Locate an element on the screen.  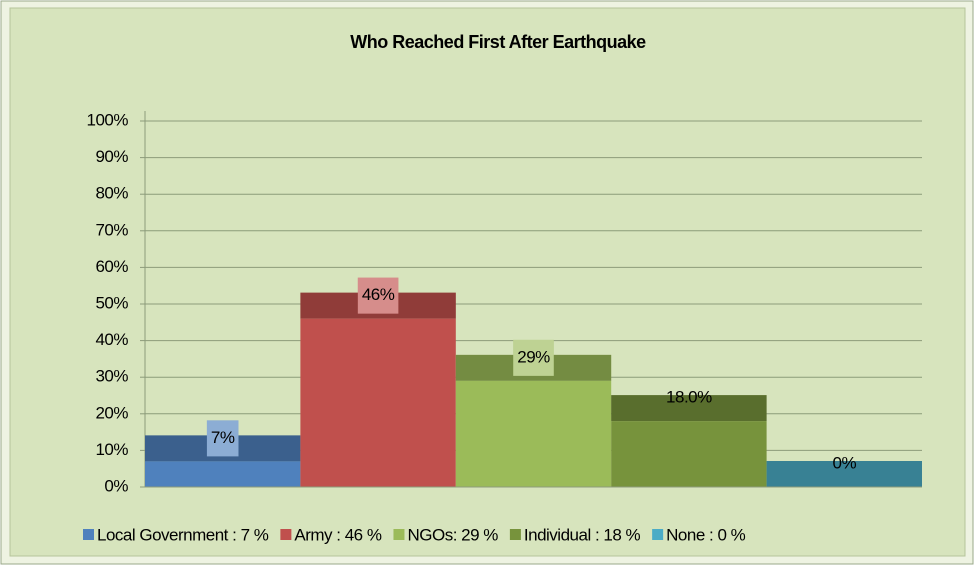
y-tick-label: 30% is located at coordinates (111, 376).